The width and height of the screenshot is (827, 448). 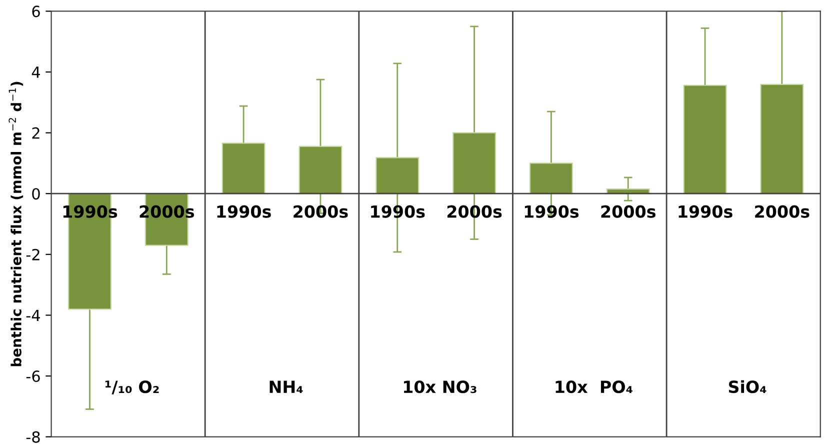 I want to click on annotation: NH₄, so click(x=286, y=386).